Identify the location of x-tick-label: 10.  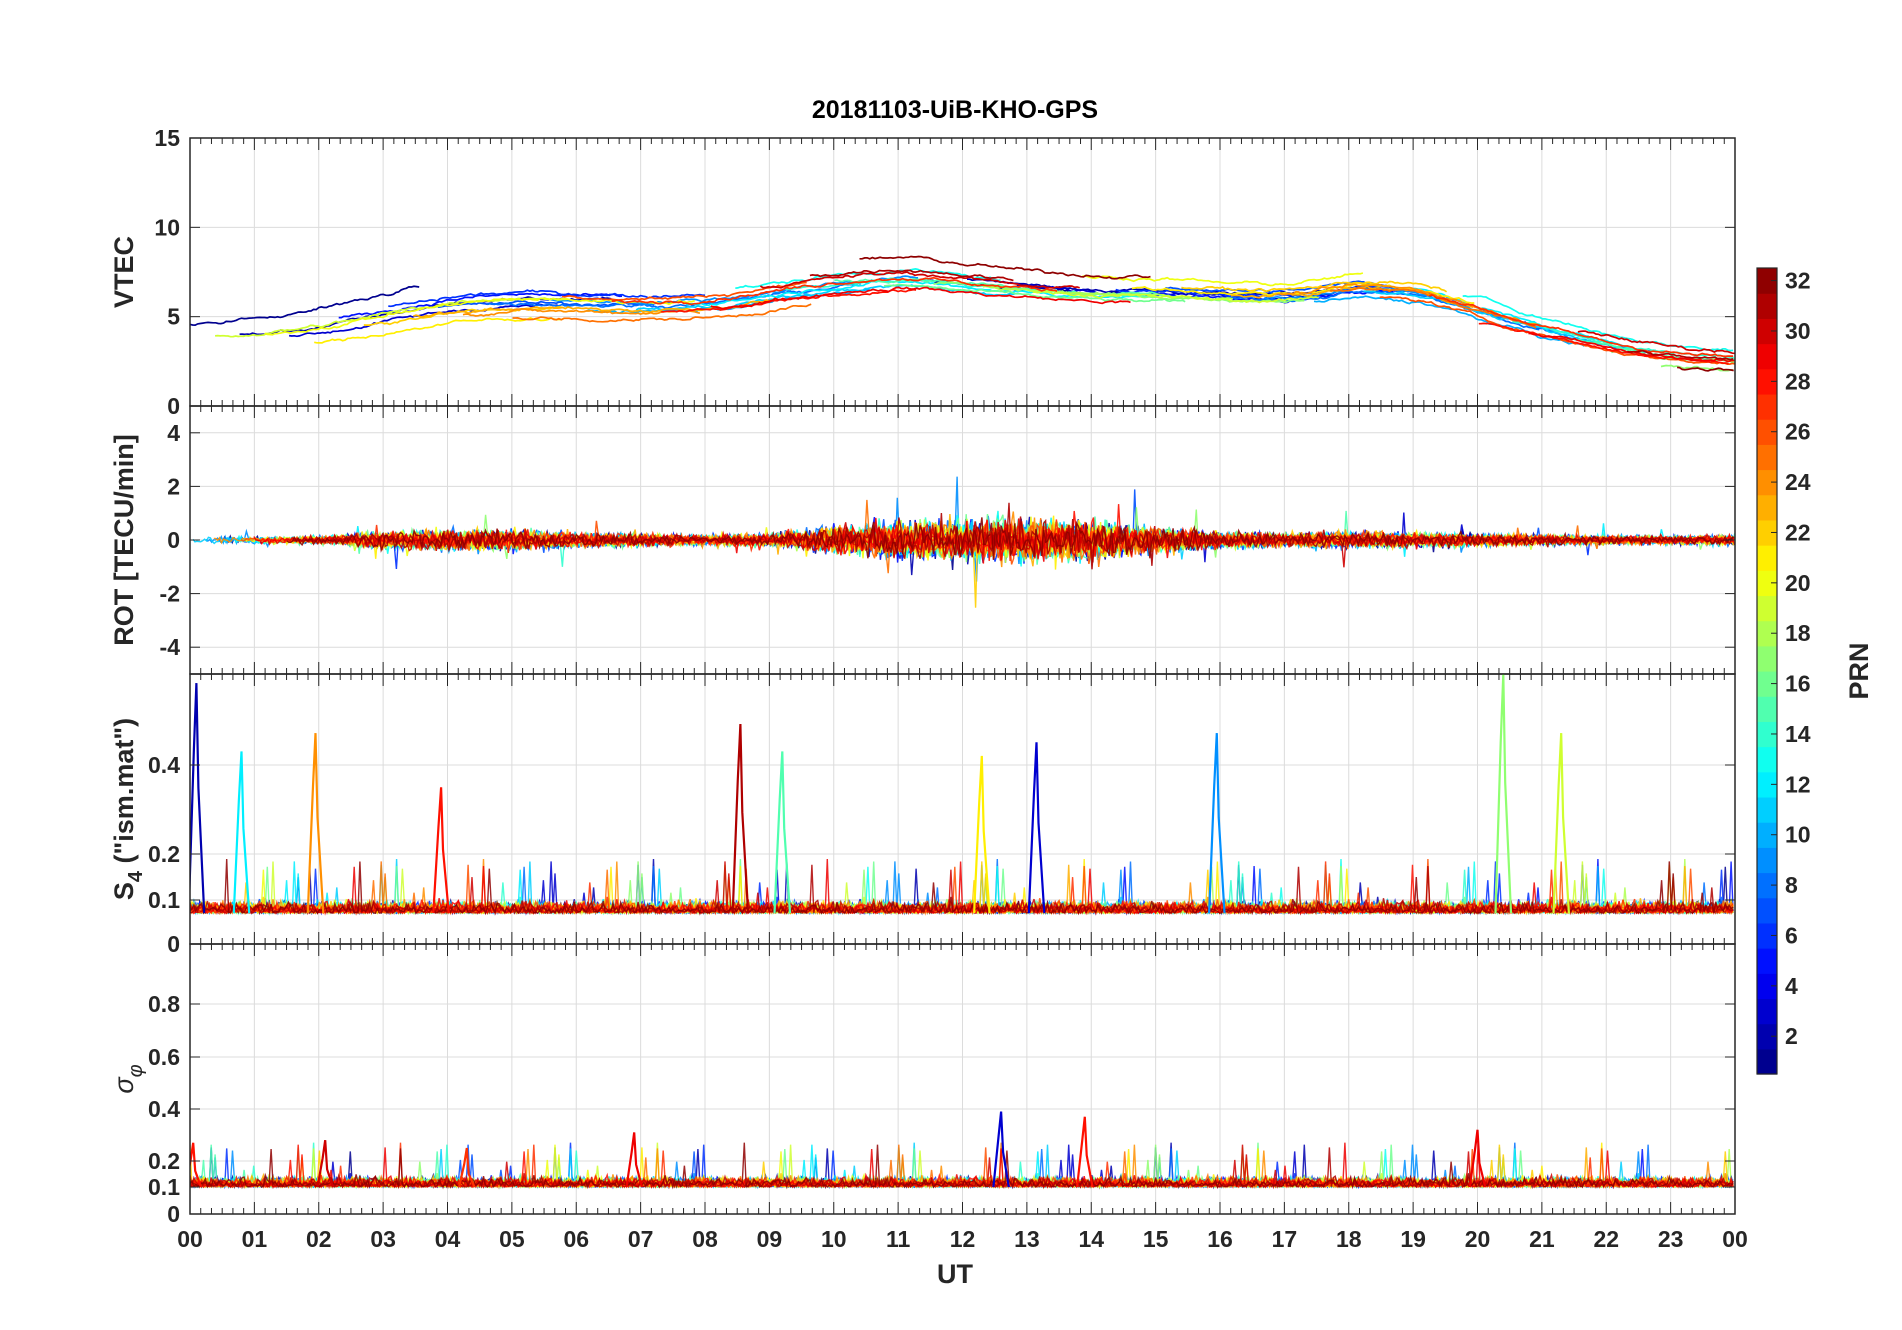
(834, 1239).